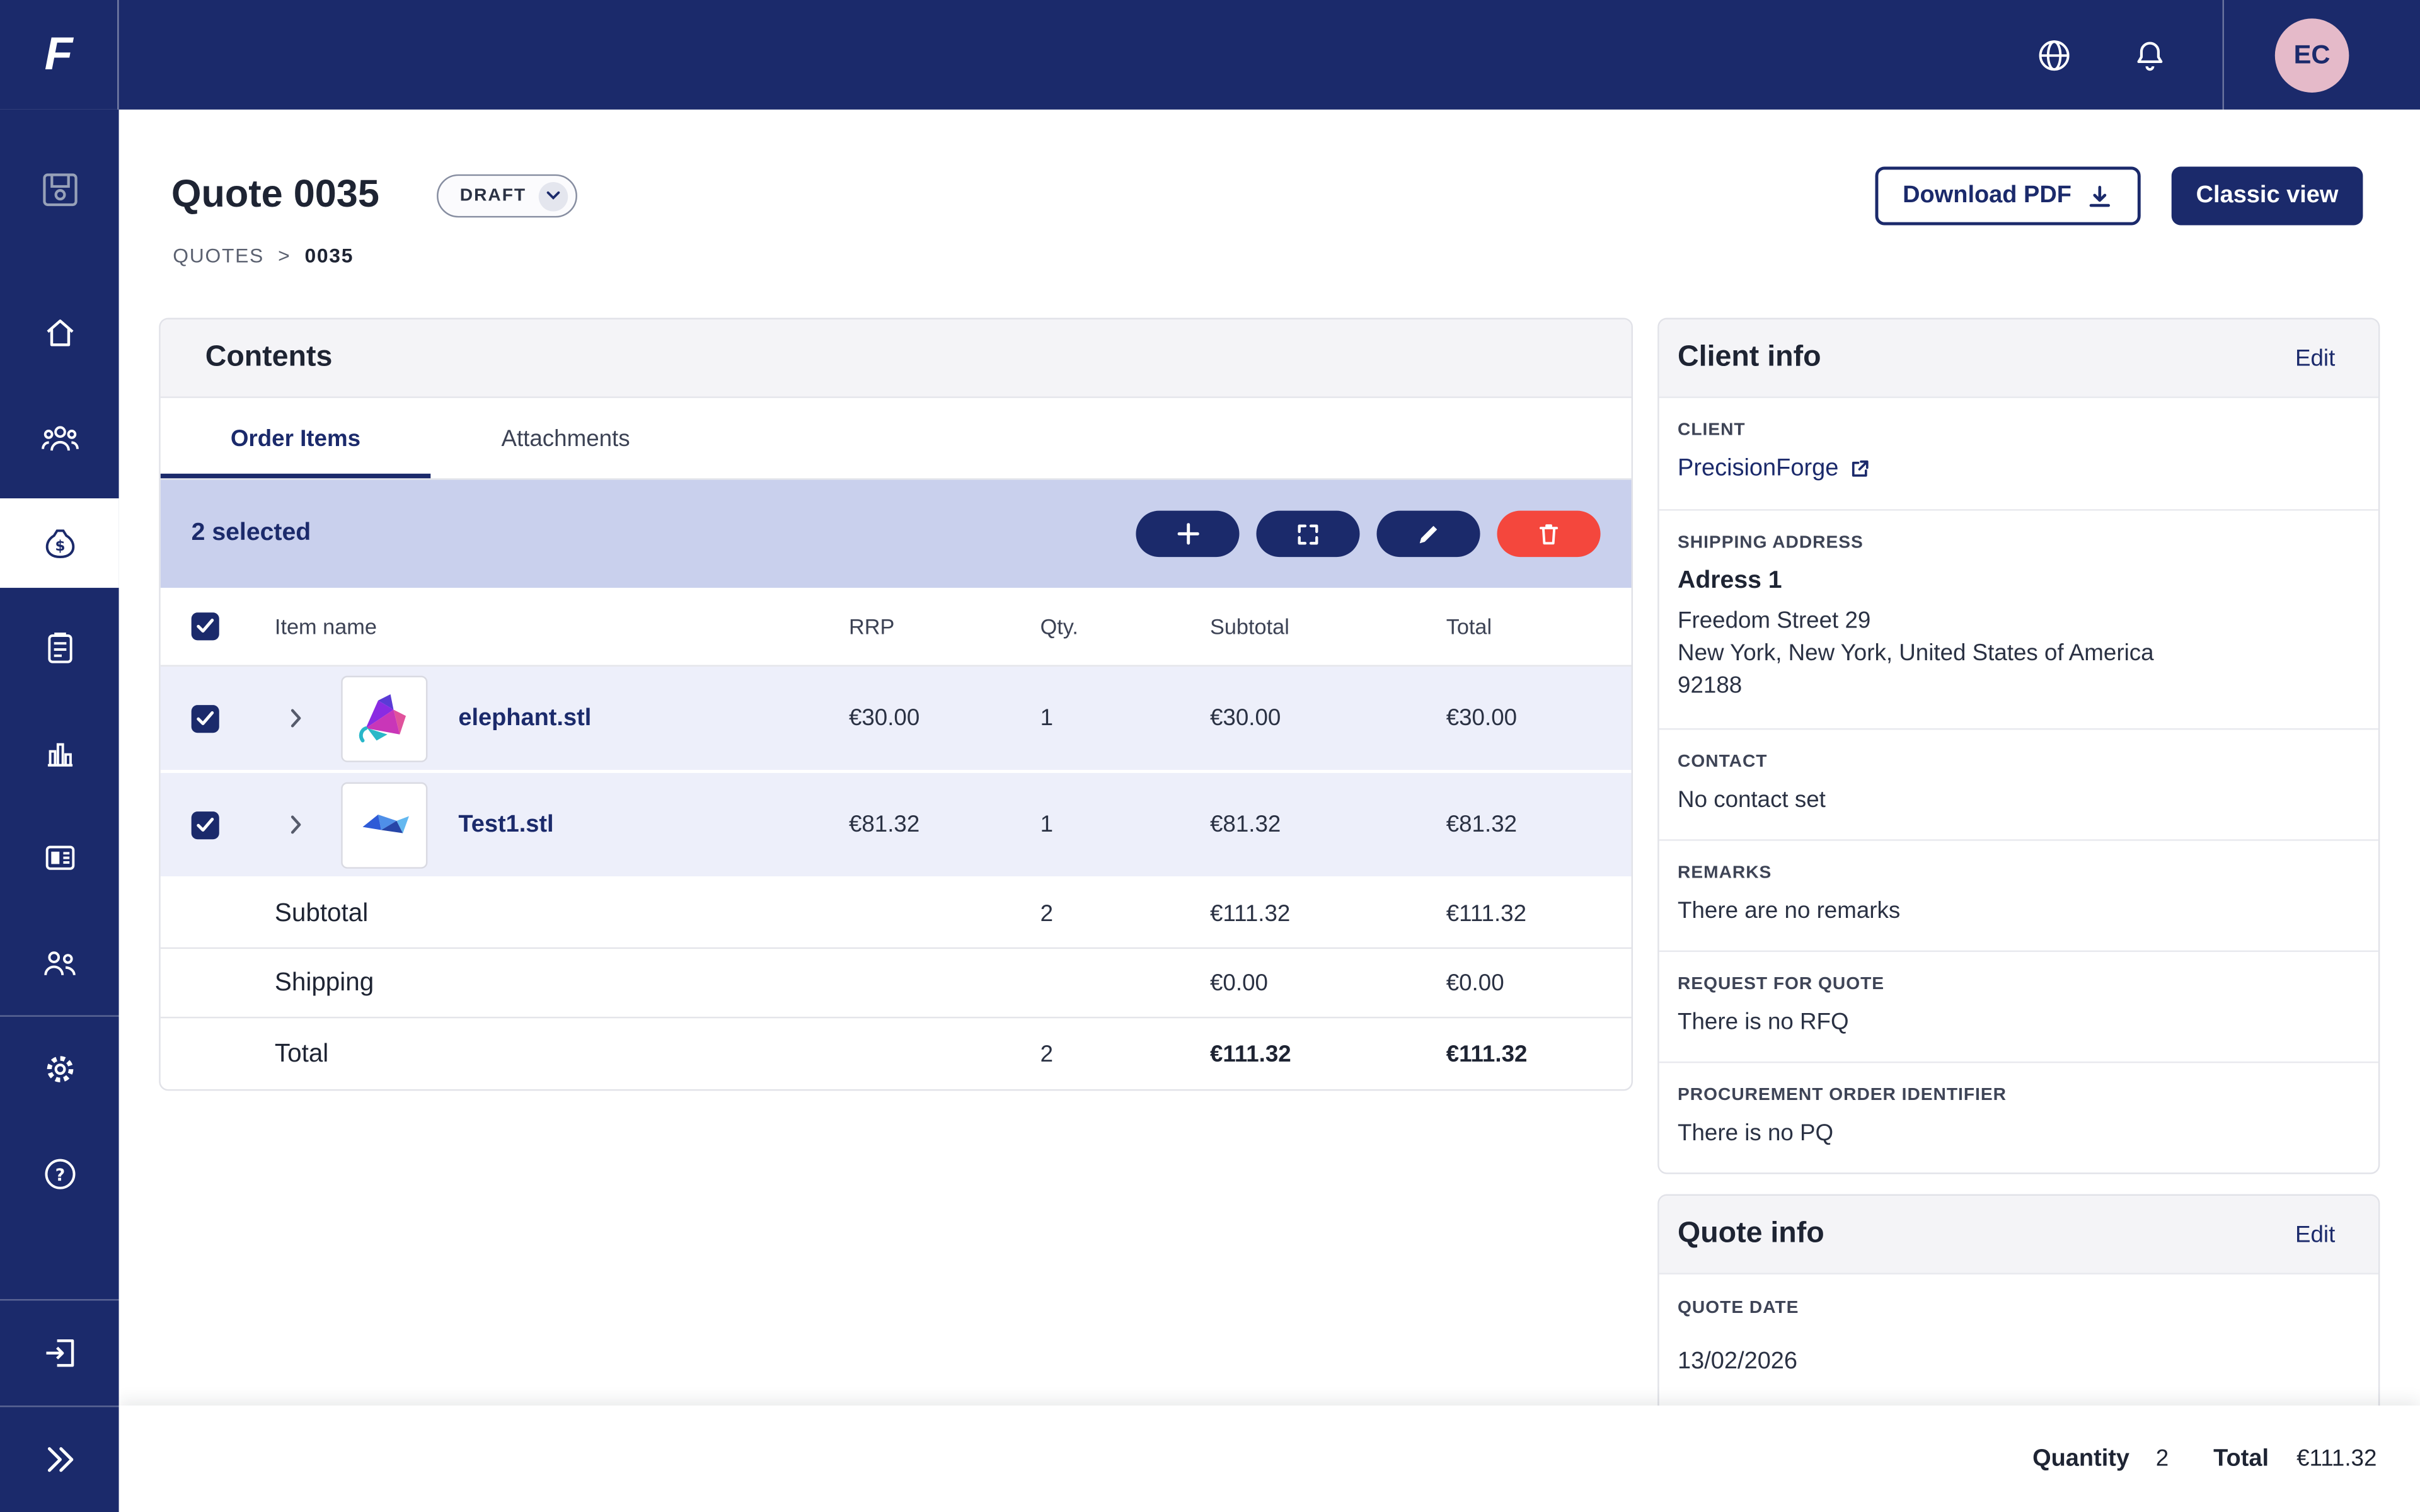 The width and height of the screenshot is (2420, 1512). I want to click on table-header-row: Item name RRP Qty. Subtotal Total, so click(896, 627).